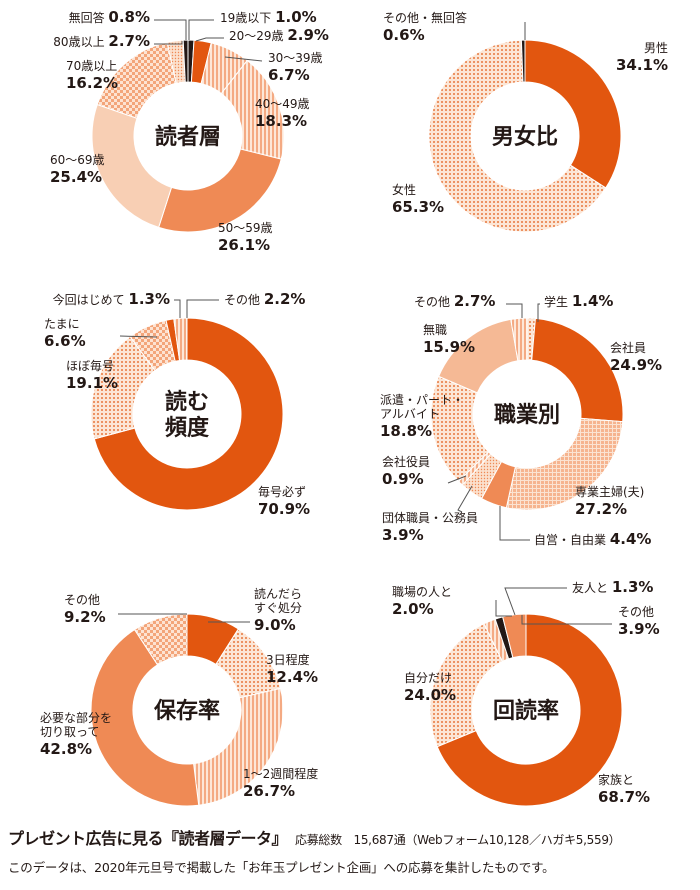 The image size is (700, 890). Describe the element at coordinates (609, 491) in the screenshot. I see `slice-label-4-3: 専業主婦(夫)` at that location.